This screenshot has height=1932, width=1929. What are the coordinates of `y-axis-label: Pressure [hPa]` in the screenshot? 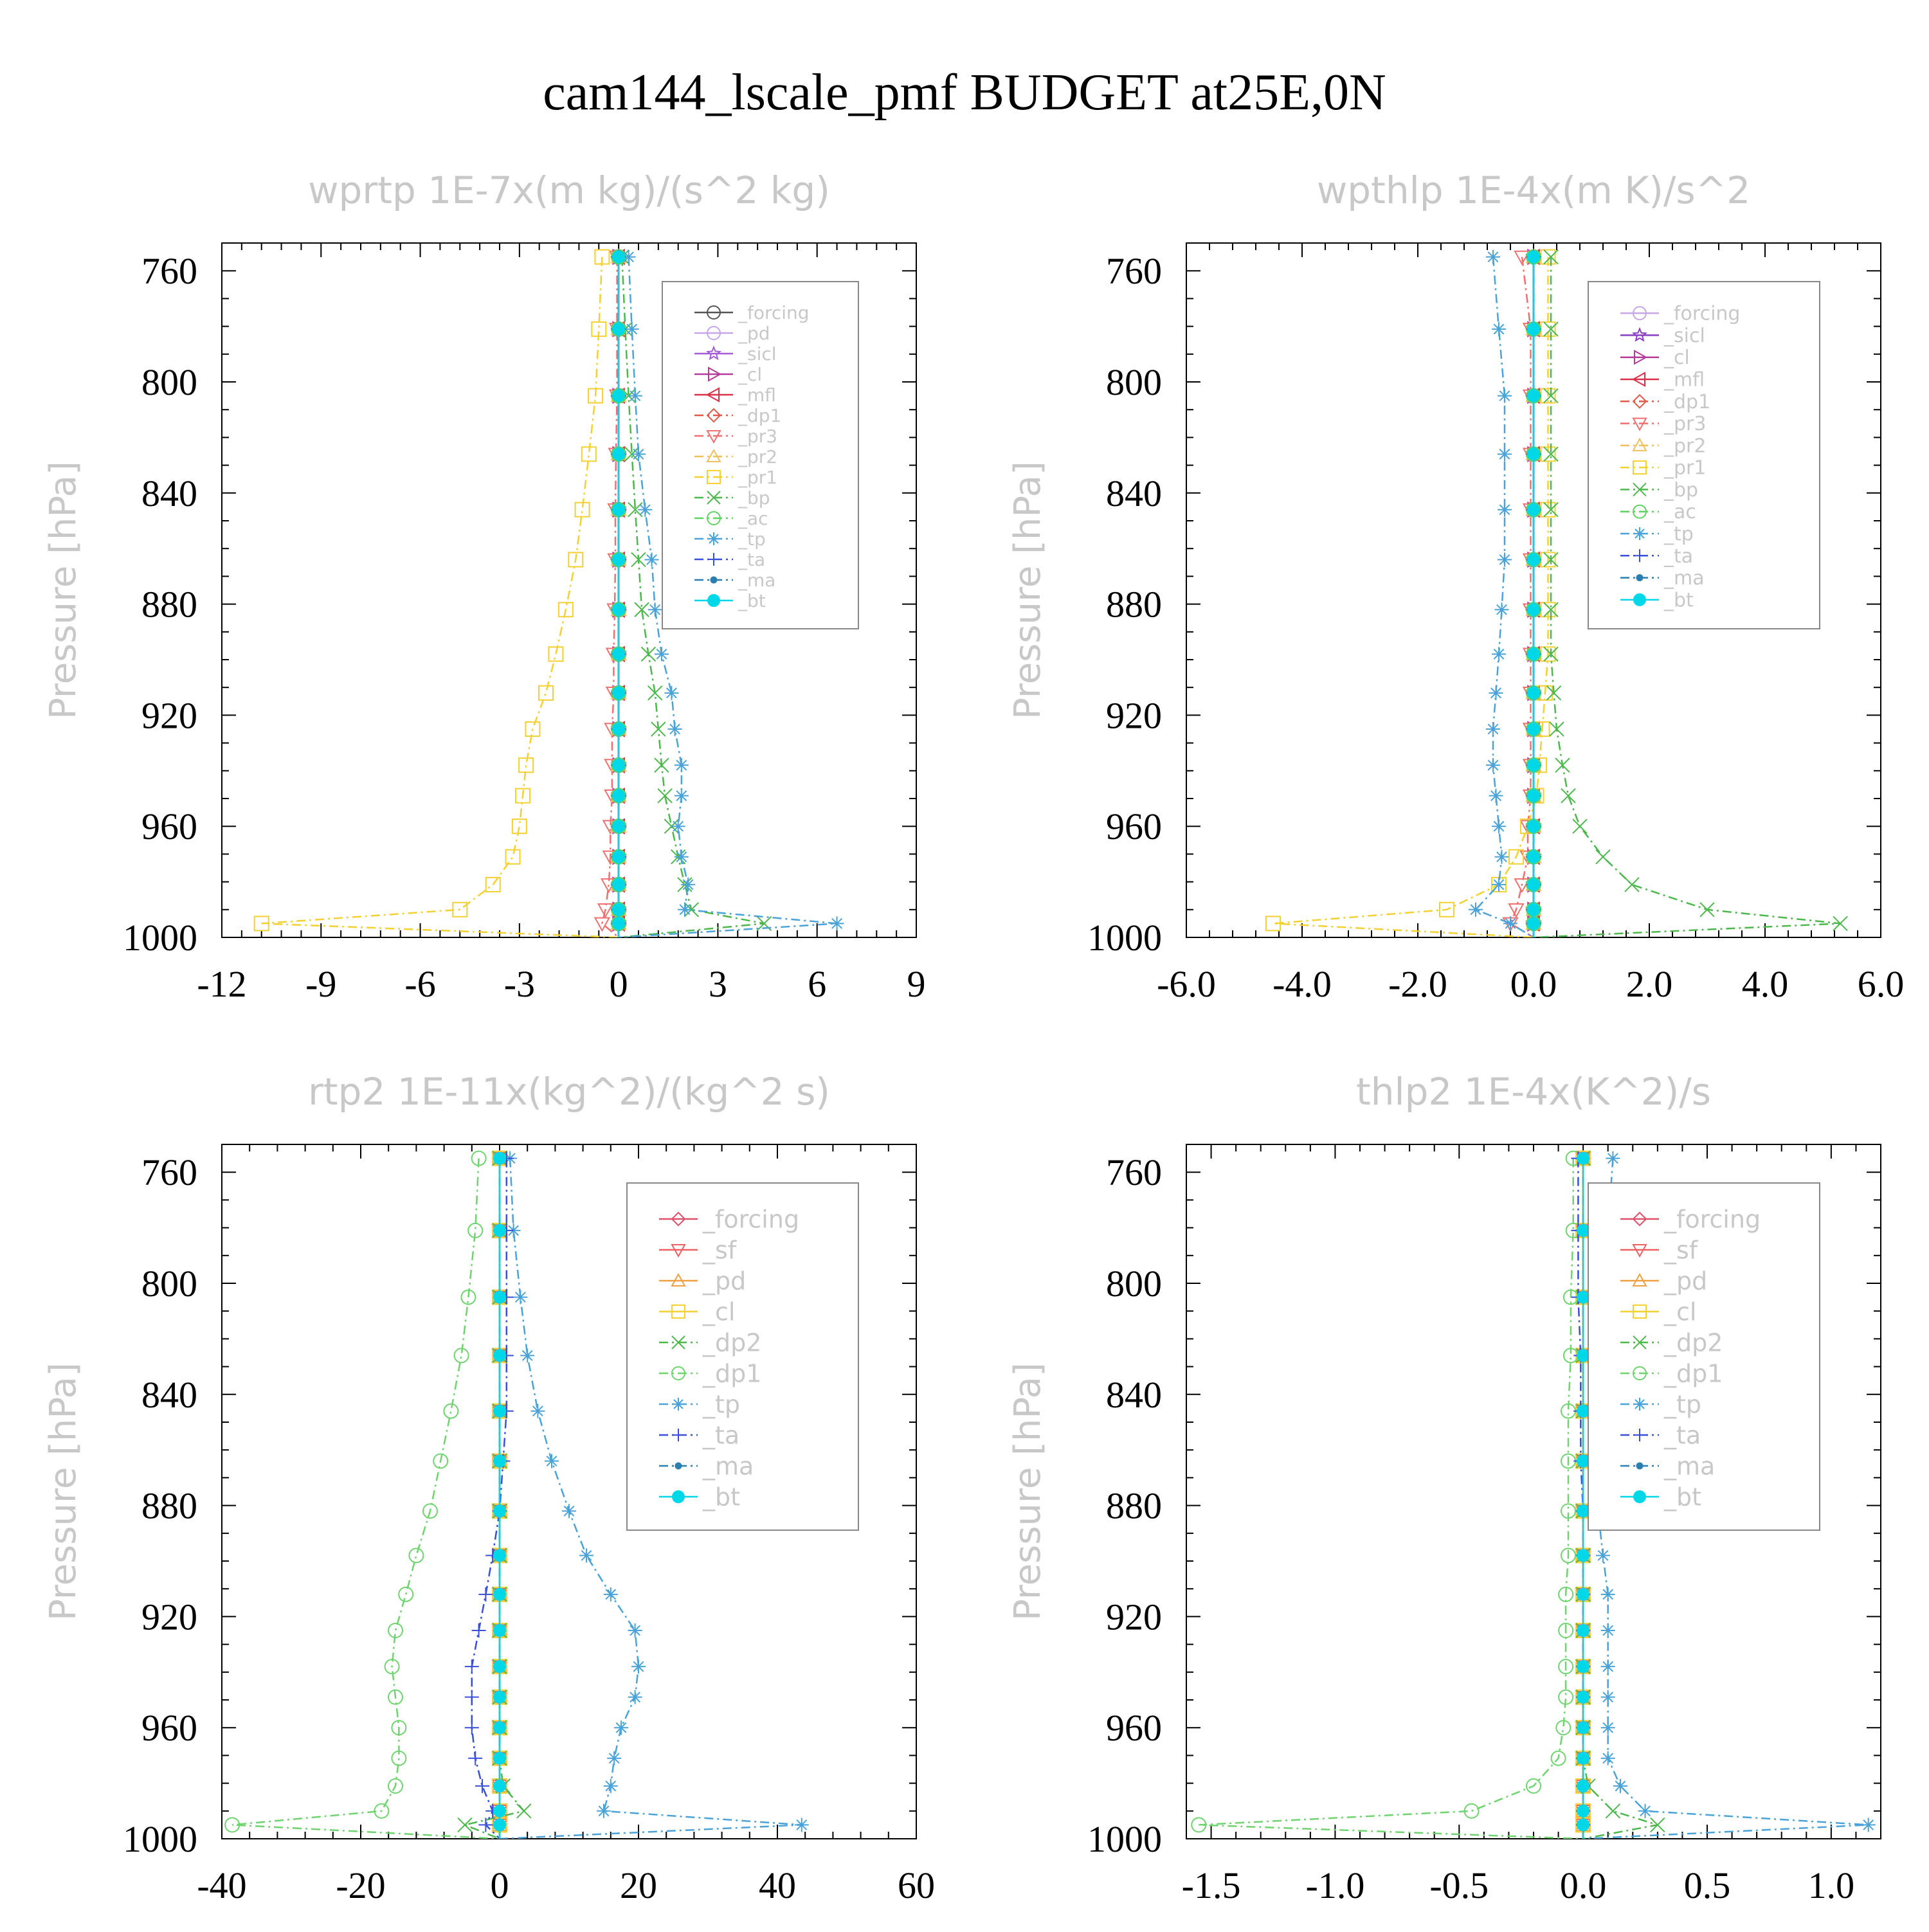 It's located at (1028, 1491).